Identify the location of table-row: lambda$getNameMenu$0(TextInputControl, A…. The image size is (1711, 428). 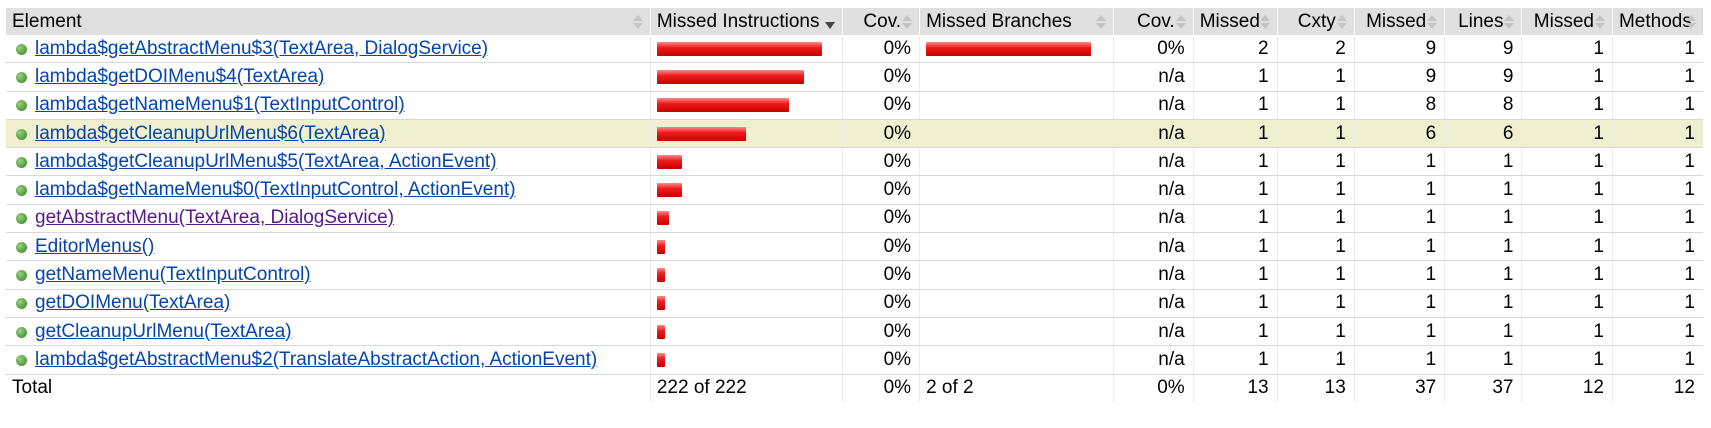
(854, 190).